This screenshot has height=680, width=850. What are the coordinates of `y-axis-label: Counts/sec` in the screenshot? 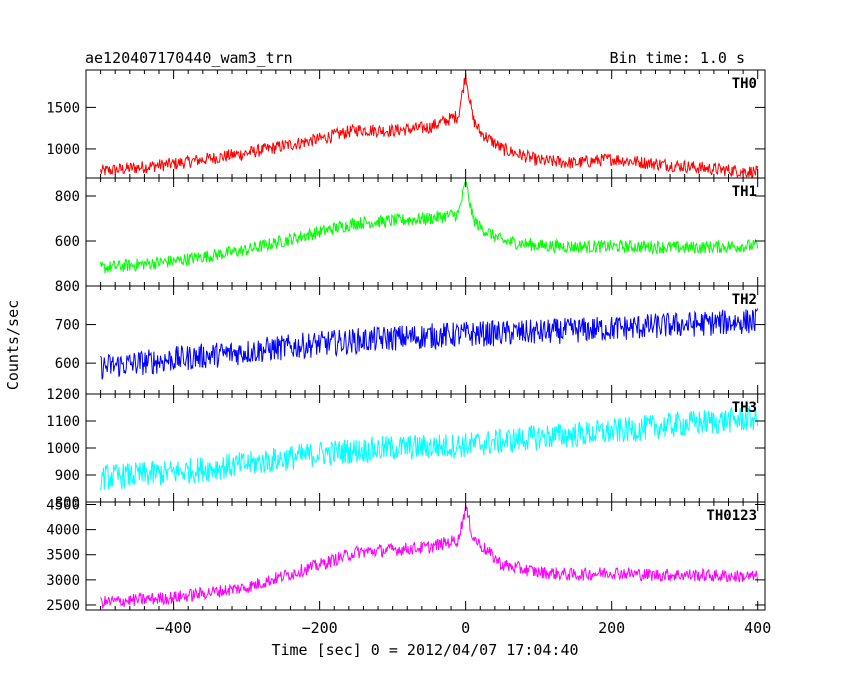 It's located at (13, 345).